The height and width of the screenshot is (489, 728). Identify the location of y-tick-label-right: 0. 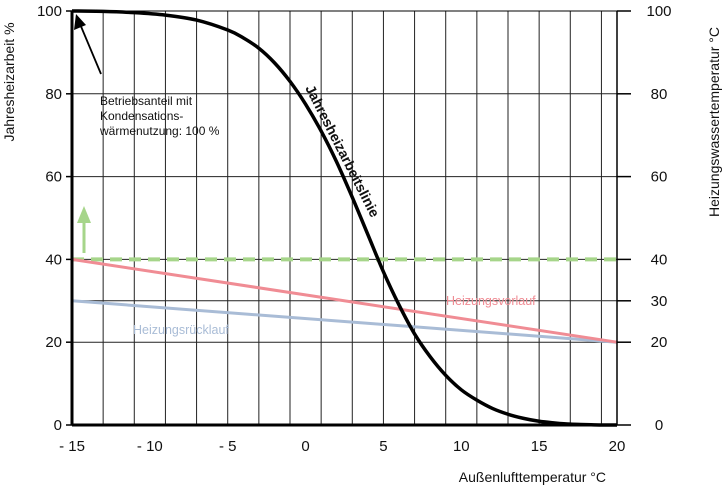
(659, 425).